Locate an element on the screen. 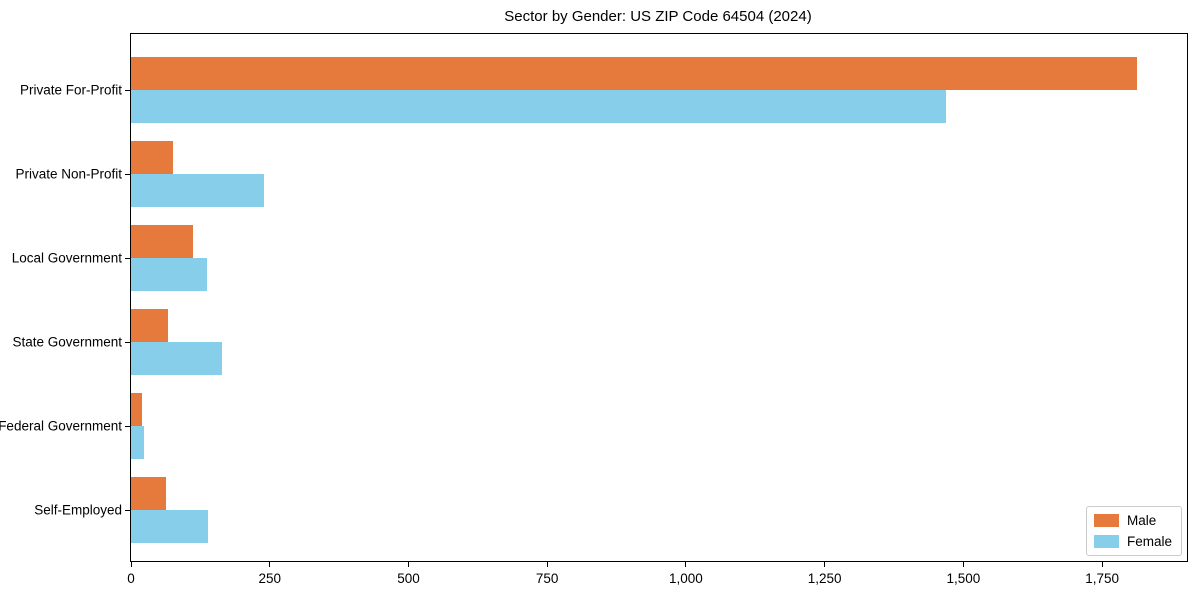 This screenshot has width=1200, height=600. ytick-label-local-government: Local Government is located at coordinates (66, 258).